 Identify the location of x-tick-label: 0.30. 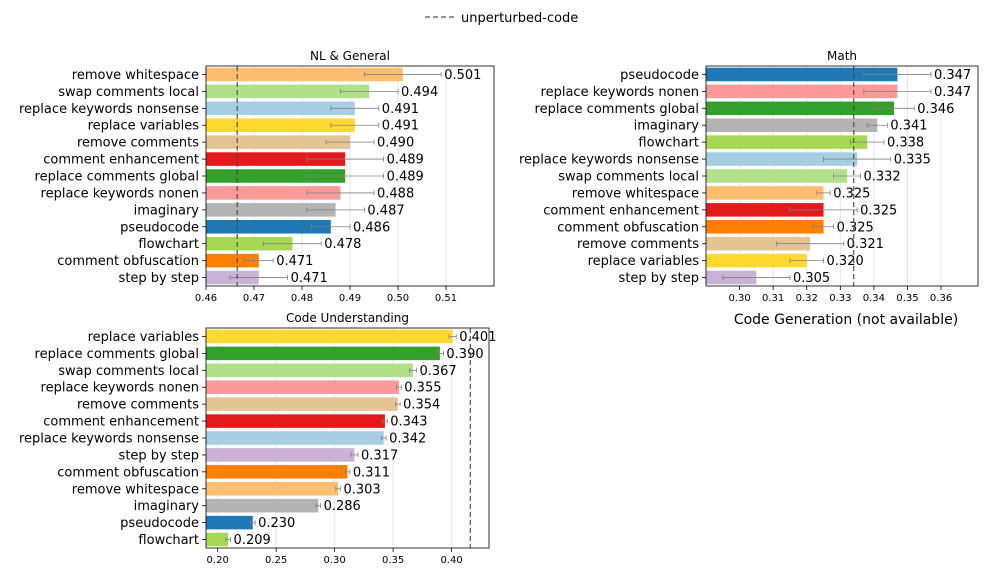
(739, 298).